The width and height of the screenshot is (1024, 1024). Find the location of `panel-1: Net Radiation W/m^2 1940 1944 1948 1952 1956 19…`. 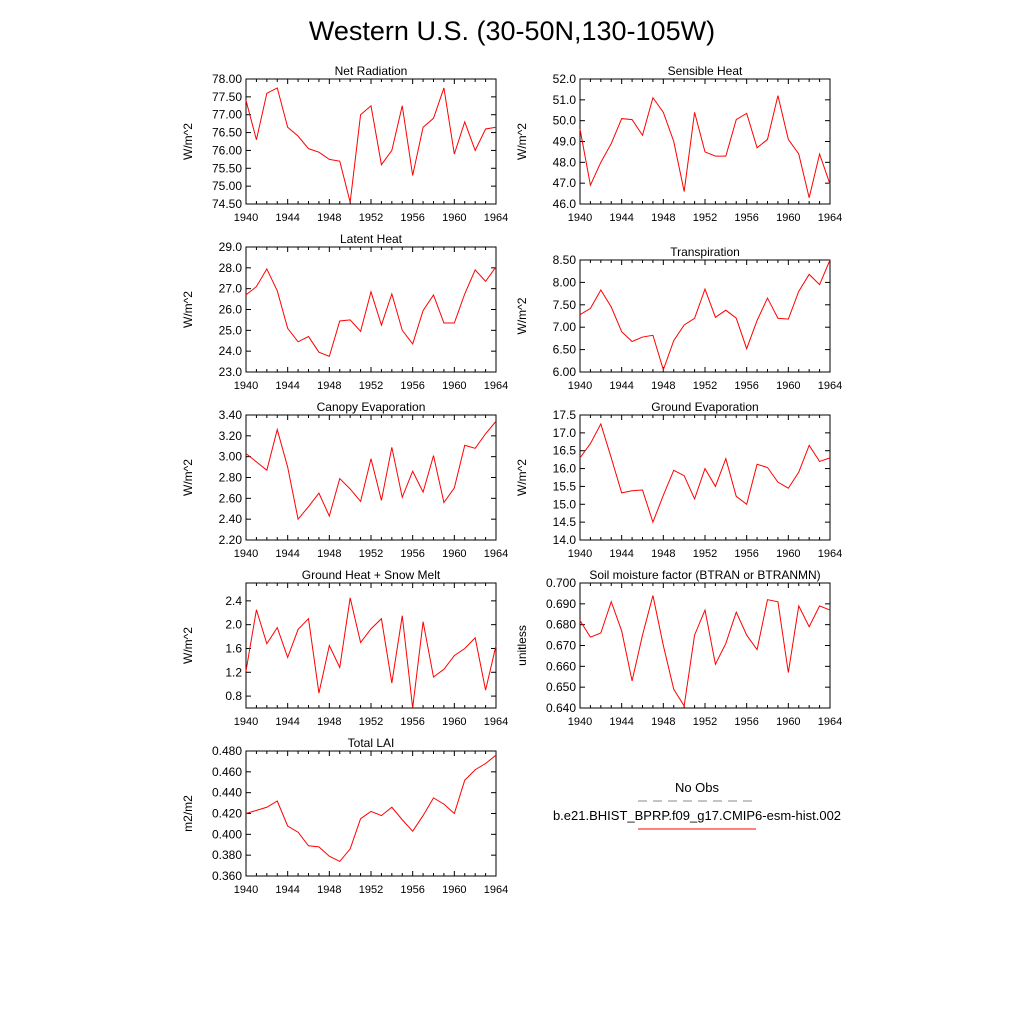

panel-1: Net Radiation W/m^2 1940 1944 1948 1952 1956 19… is located at coordinates (344, 144).